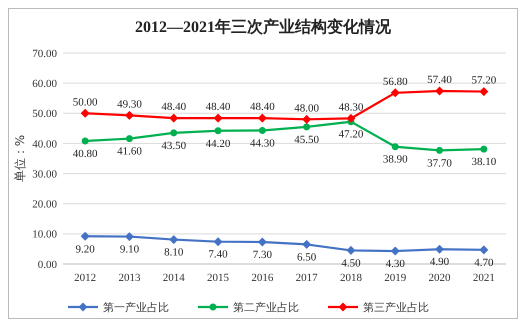 The width and height of the screenshot is (526, 327). I want to click on data-label: 7.30, so click(262, 254).